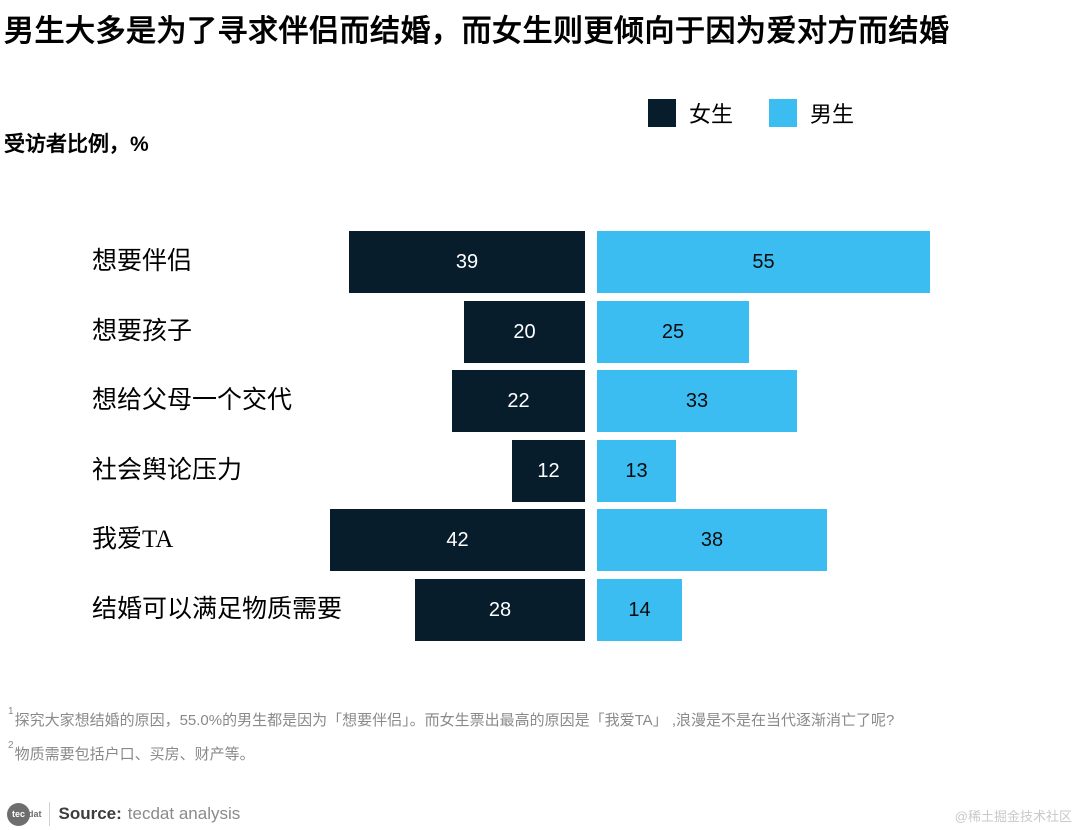 The height and width of the screenshot is (830, 1080). I want to click on footnote-1-marker: 1, so click(11, 711).